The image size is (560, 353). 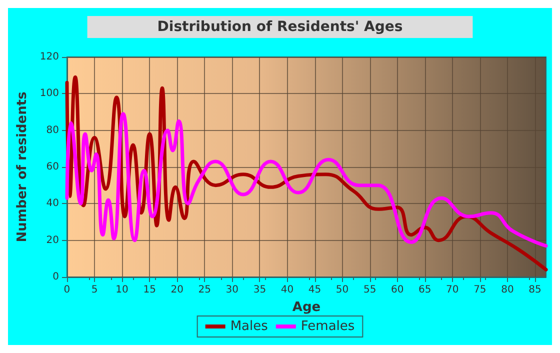 I want to click on x-tick-label: 80, so click(x=507, y=290).